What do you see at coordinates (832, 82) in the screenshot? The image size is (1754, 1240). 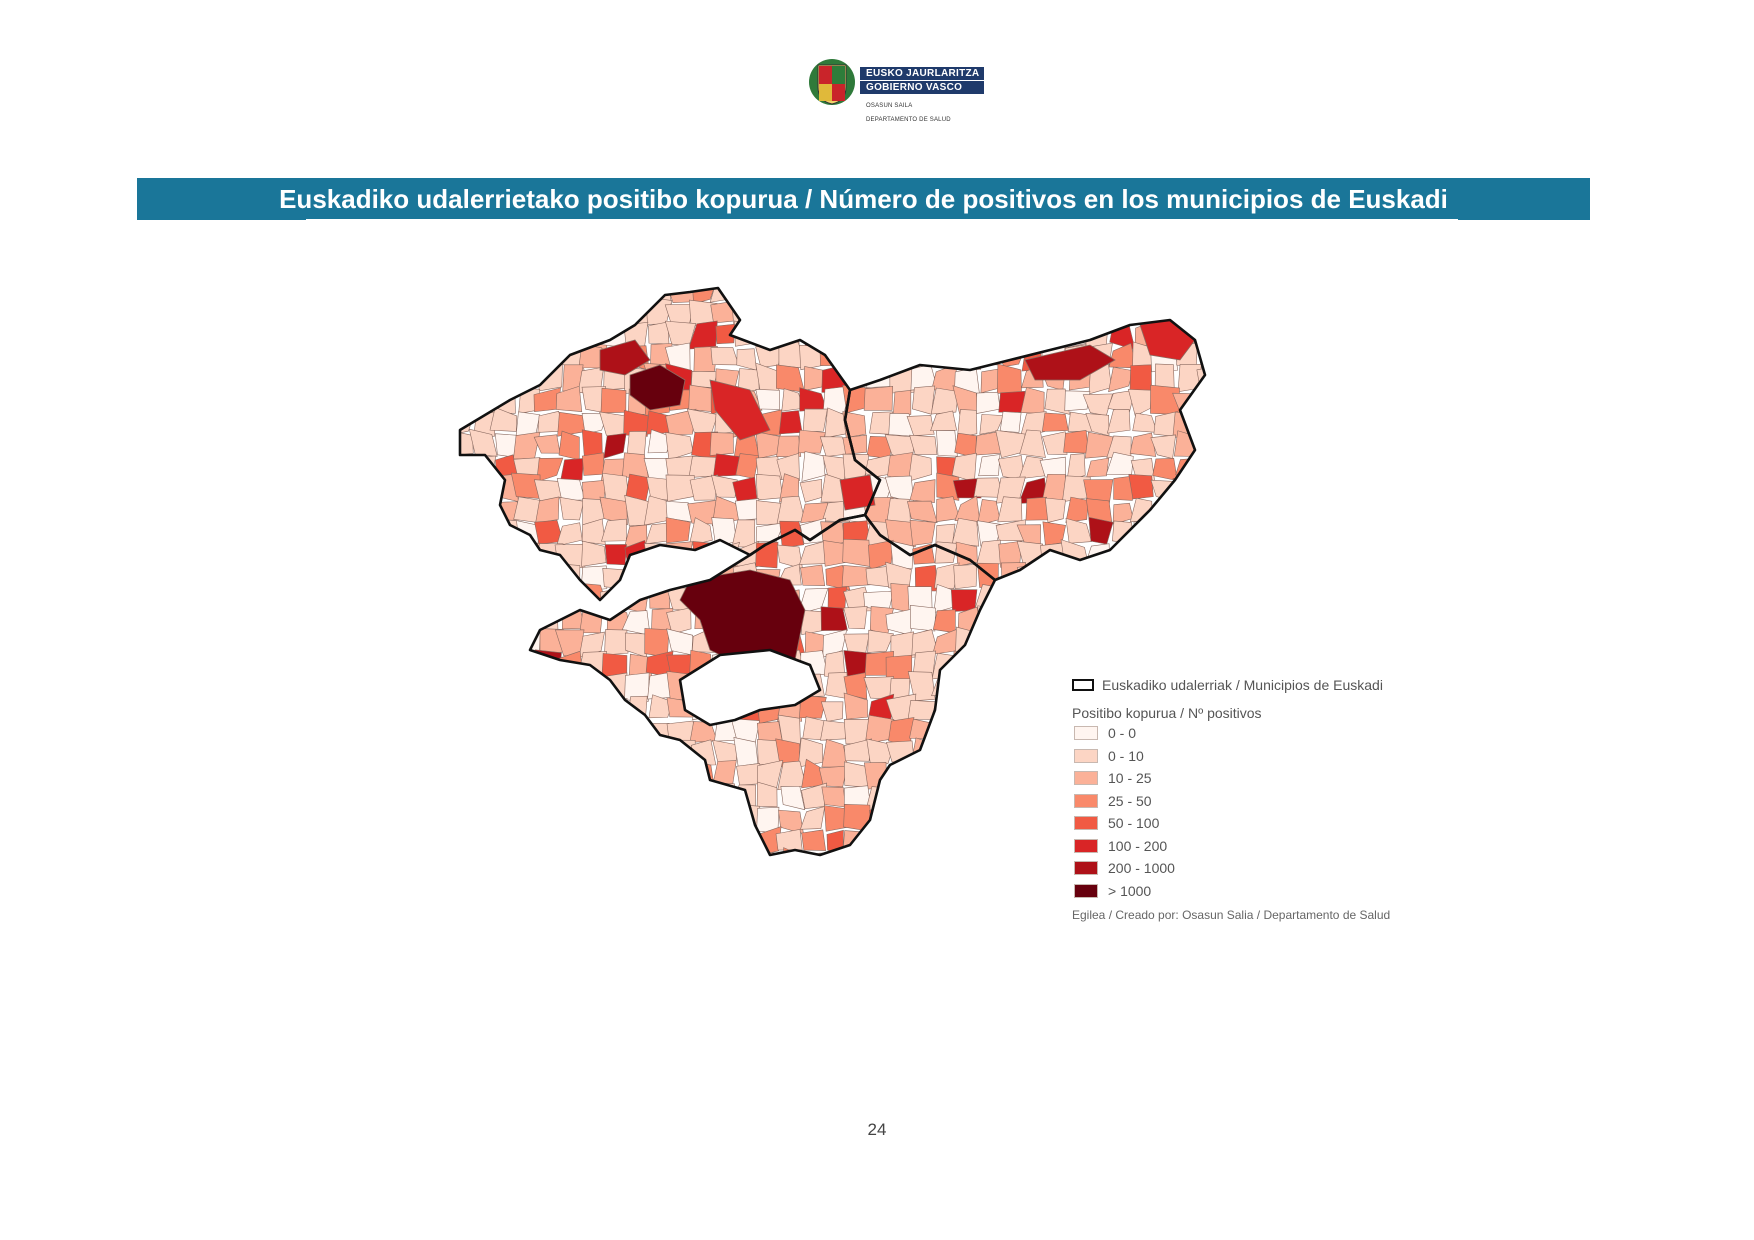 I see `coat-of-arms-icon` at bounding box center [832, 82].